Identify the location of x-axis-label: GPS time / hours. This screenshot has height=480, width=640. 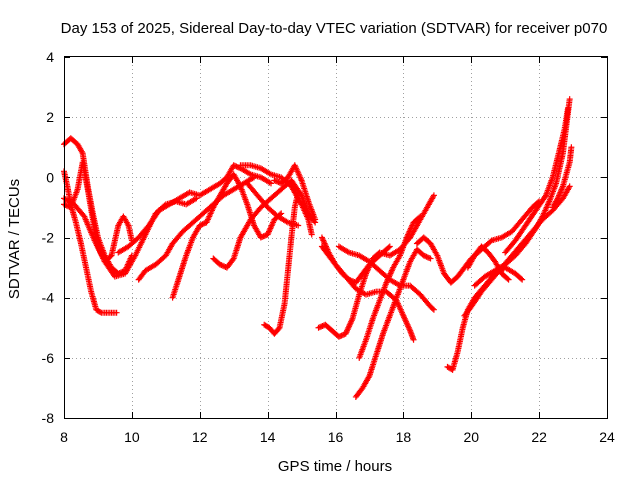
(335, 466).